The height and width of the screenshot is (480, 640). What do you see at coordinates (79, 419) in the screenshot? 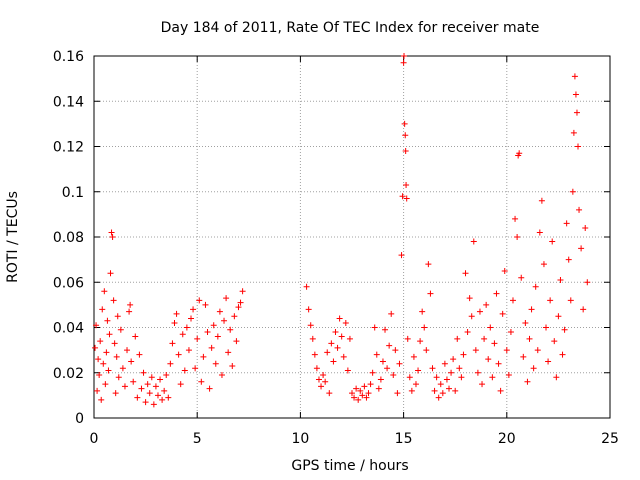
I see `y-tick-label: 0` at bounding box center [79, 419].